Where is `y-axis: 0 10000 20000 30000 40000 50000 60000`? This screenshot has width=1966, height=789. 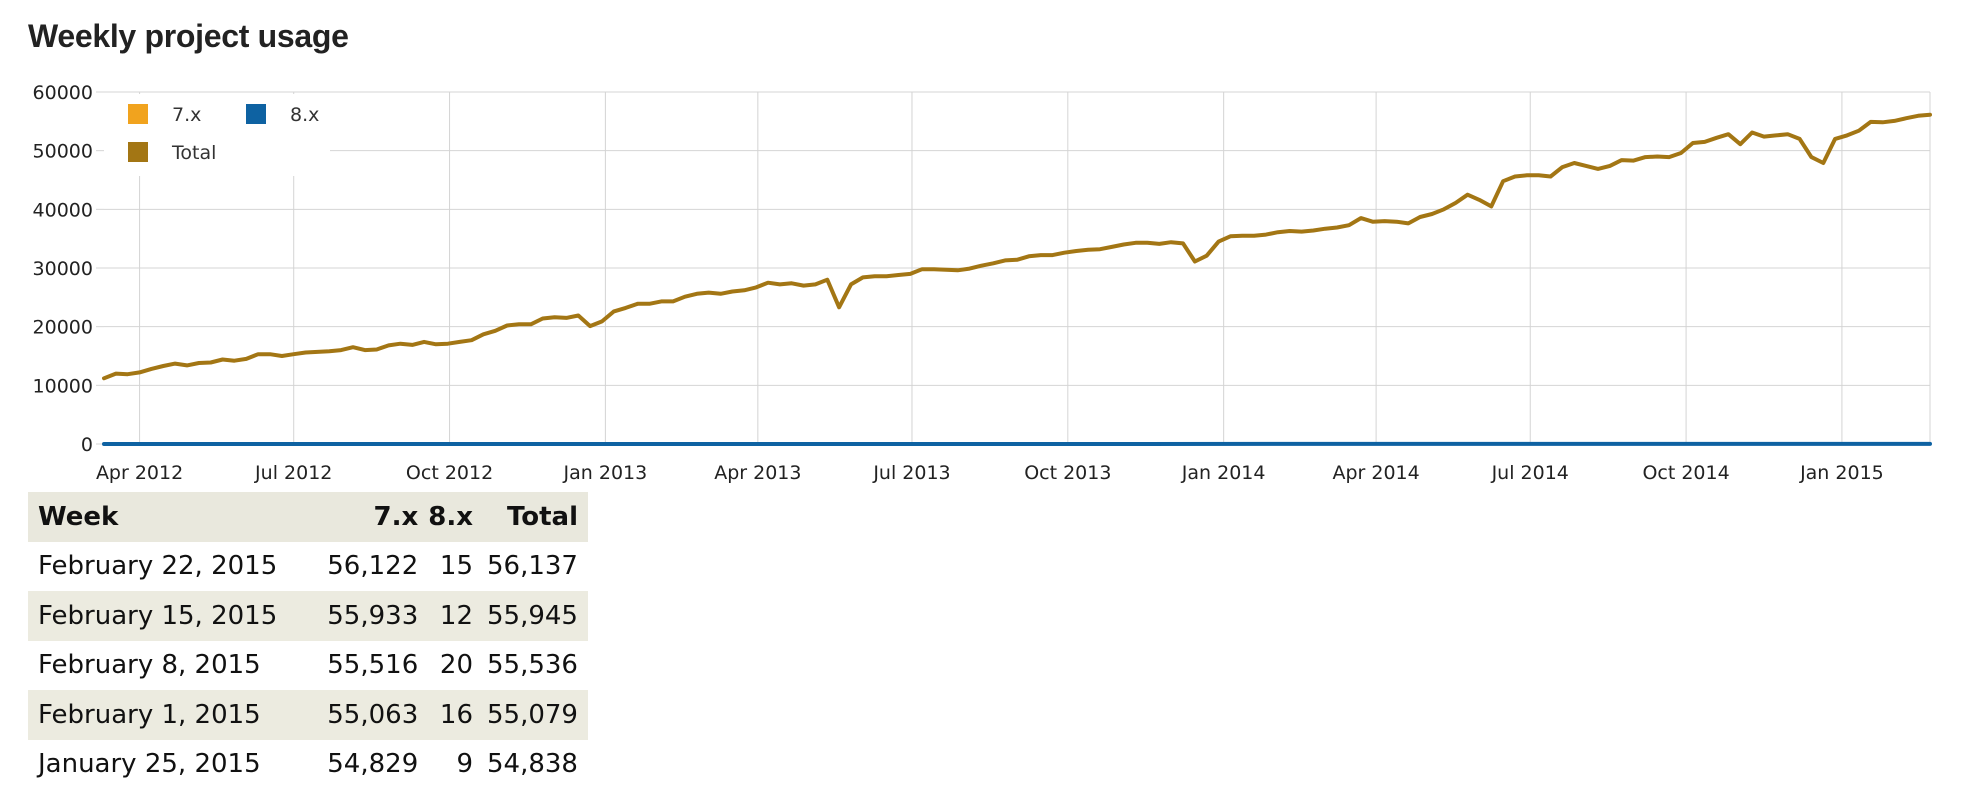 y-axis: 0 10000 20000 30000 40000 50000 60000 is located at coordinates (68, 269).